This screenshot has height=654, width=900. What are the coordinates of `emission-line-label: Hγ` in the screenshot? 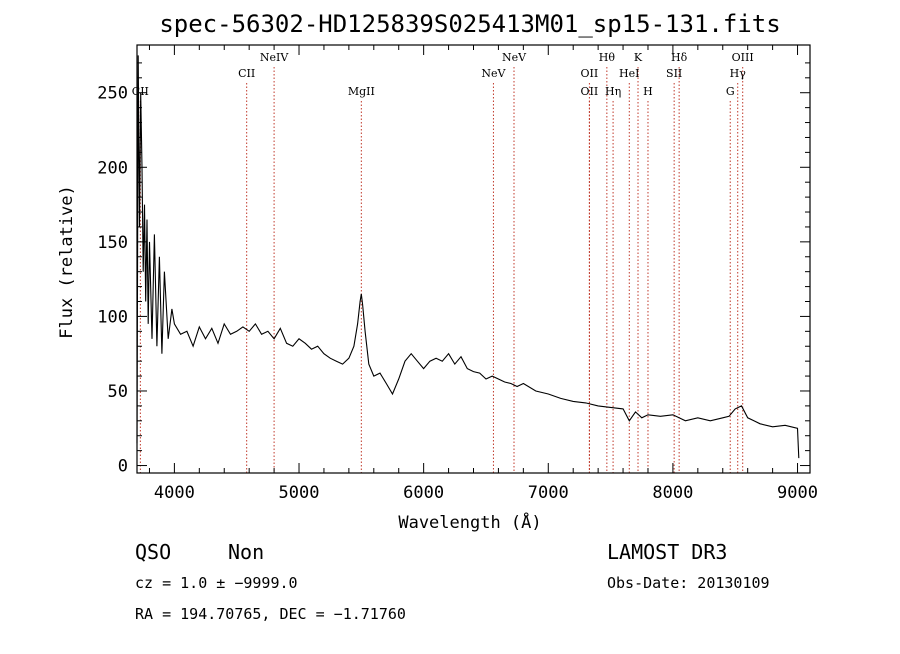 It's located at (738, 73).